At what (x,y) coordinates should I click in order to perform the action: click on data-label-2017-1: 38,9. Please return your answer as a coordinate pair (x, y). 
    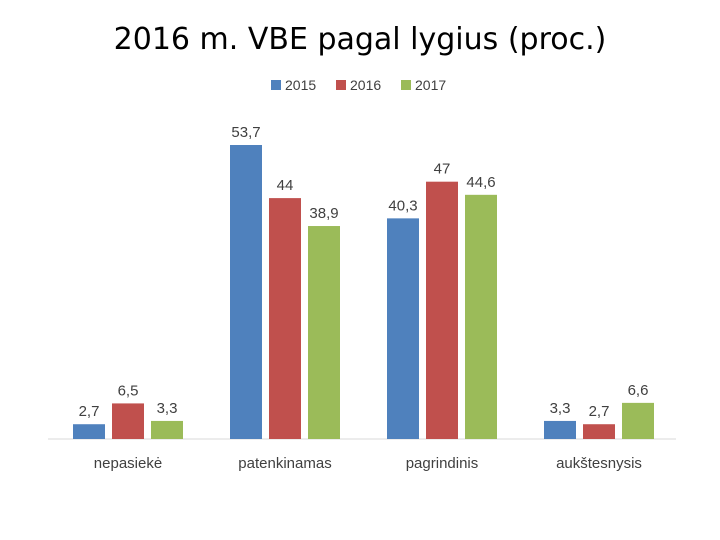
    Looking at the image, I should click on (323, 213).